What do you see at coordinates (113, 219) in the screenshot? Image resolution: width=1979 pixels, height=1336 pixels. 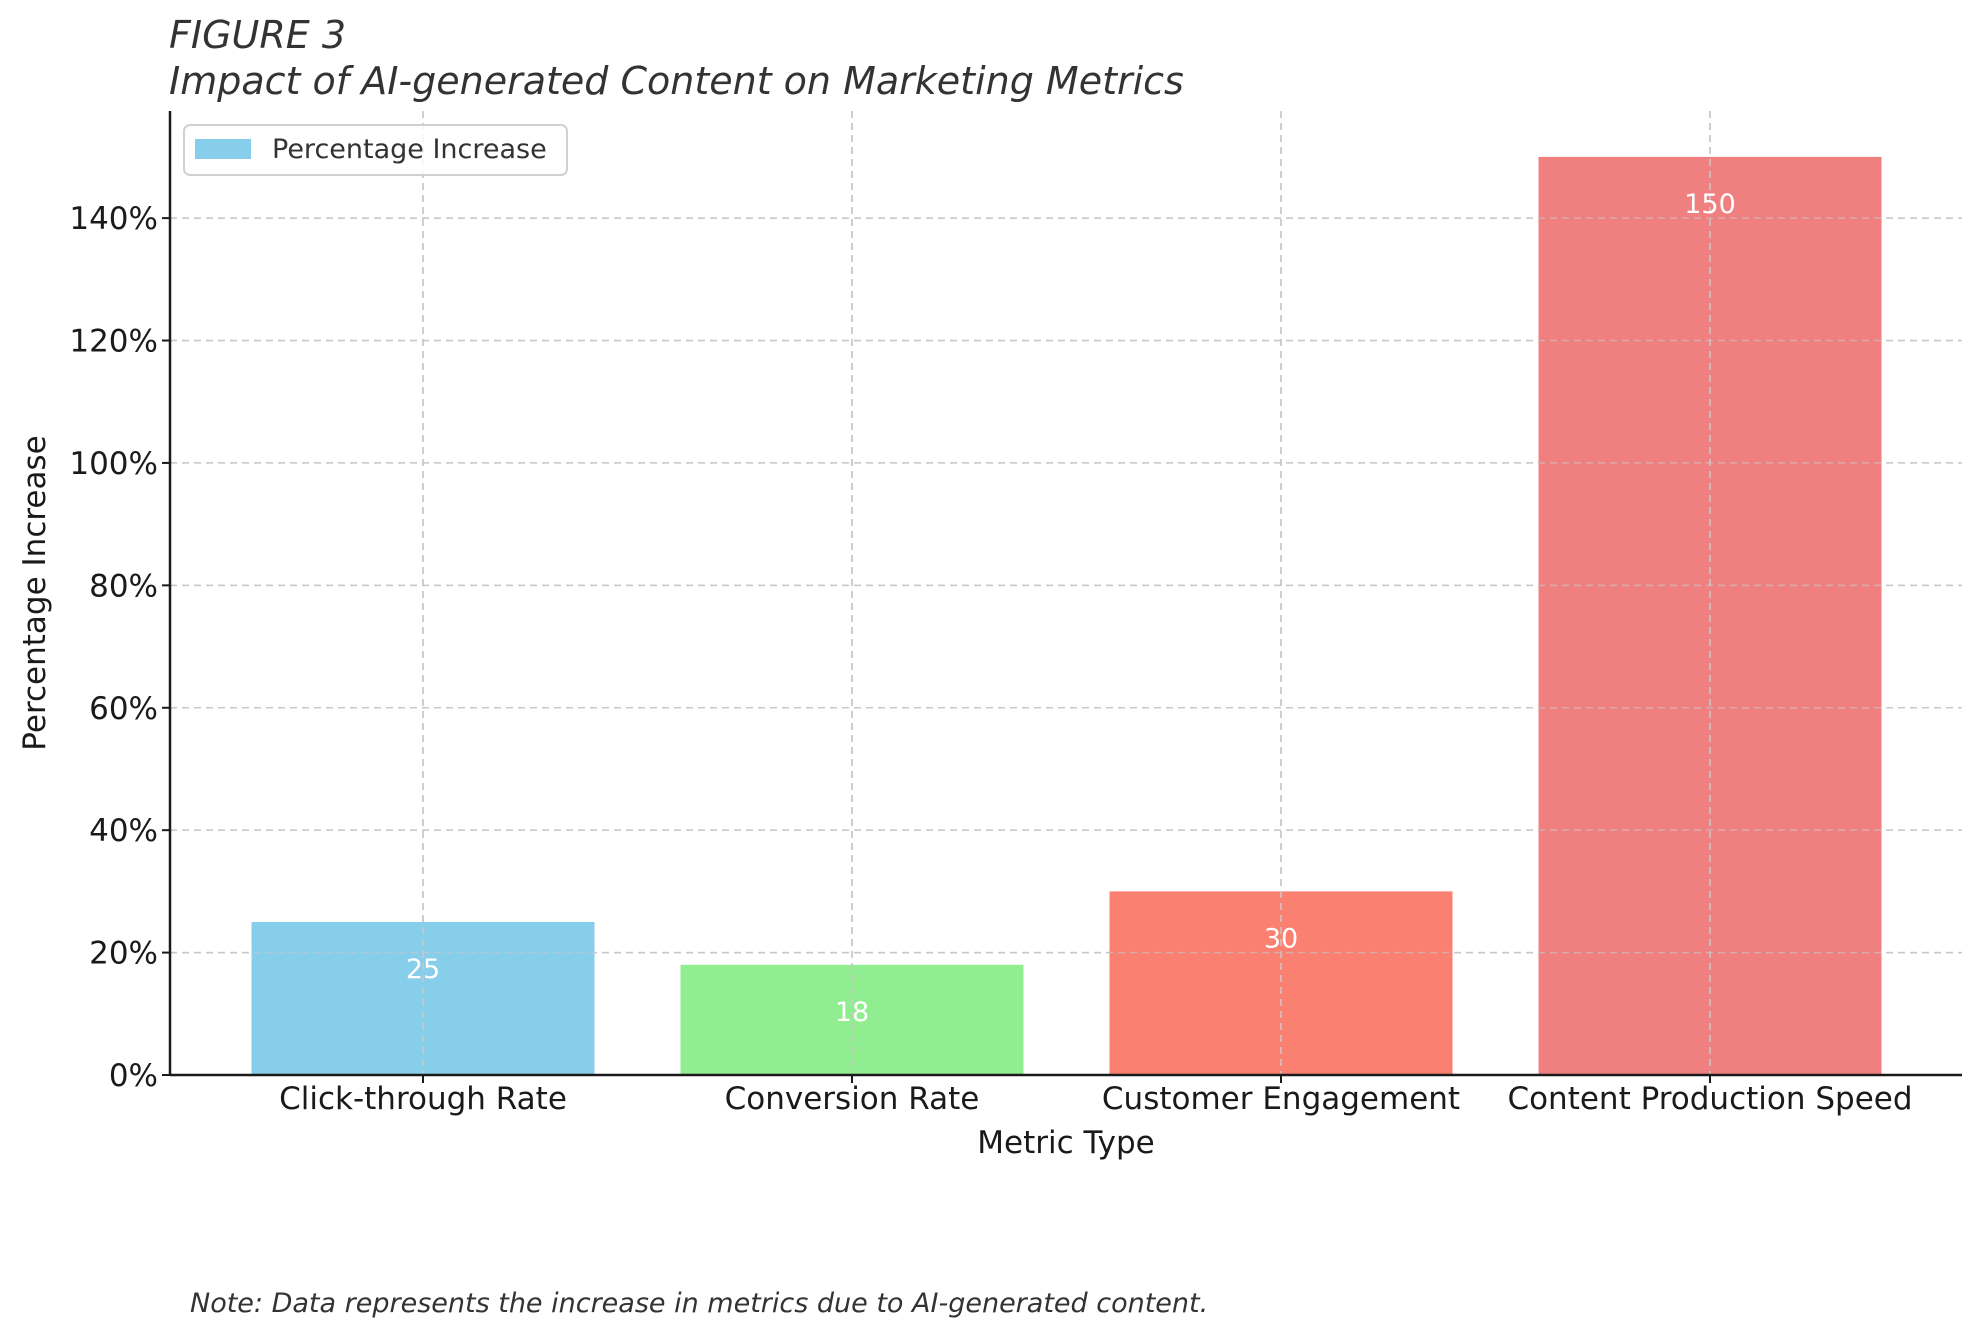 I see `y-tick-label: 140%` at bounding box center [113, 219].